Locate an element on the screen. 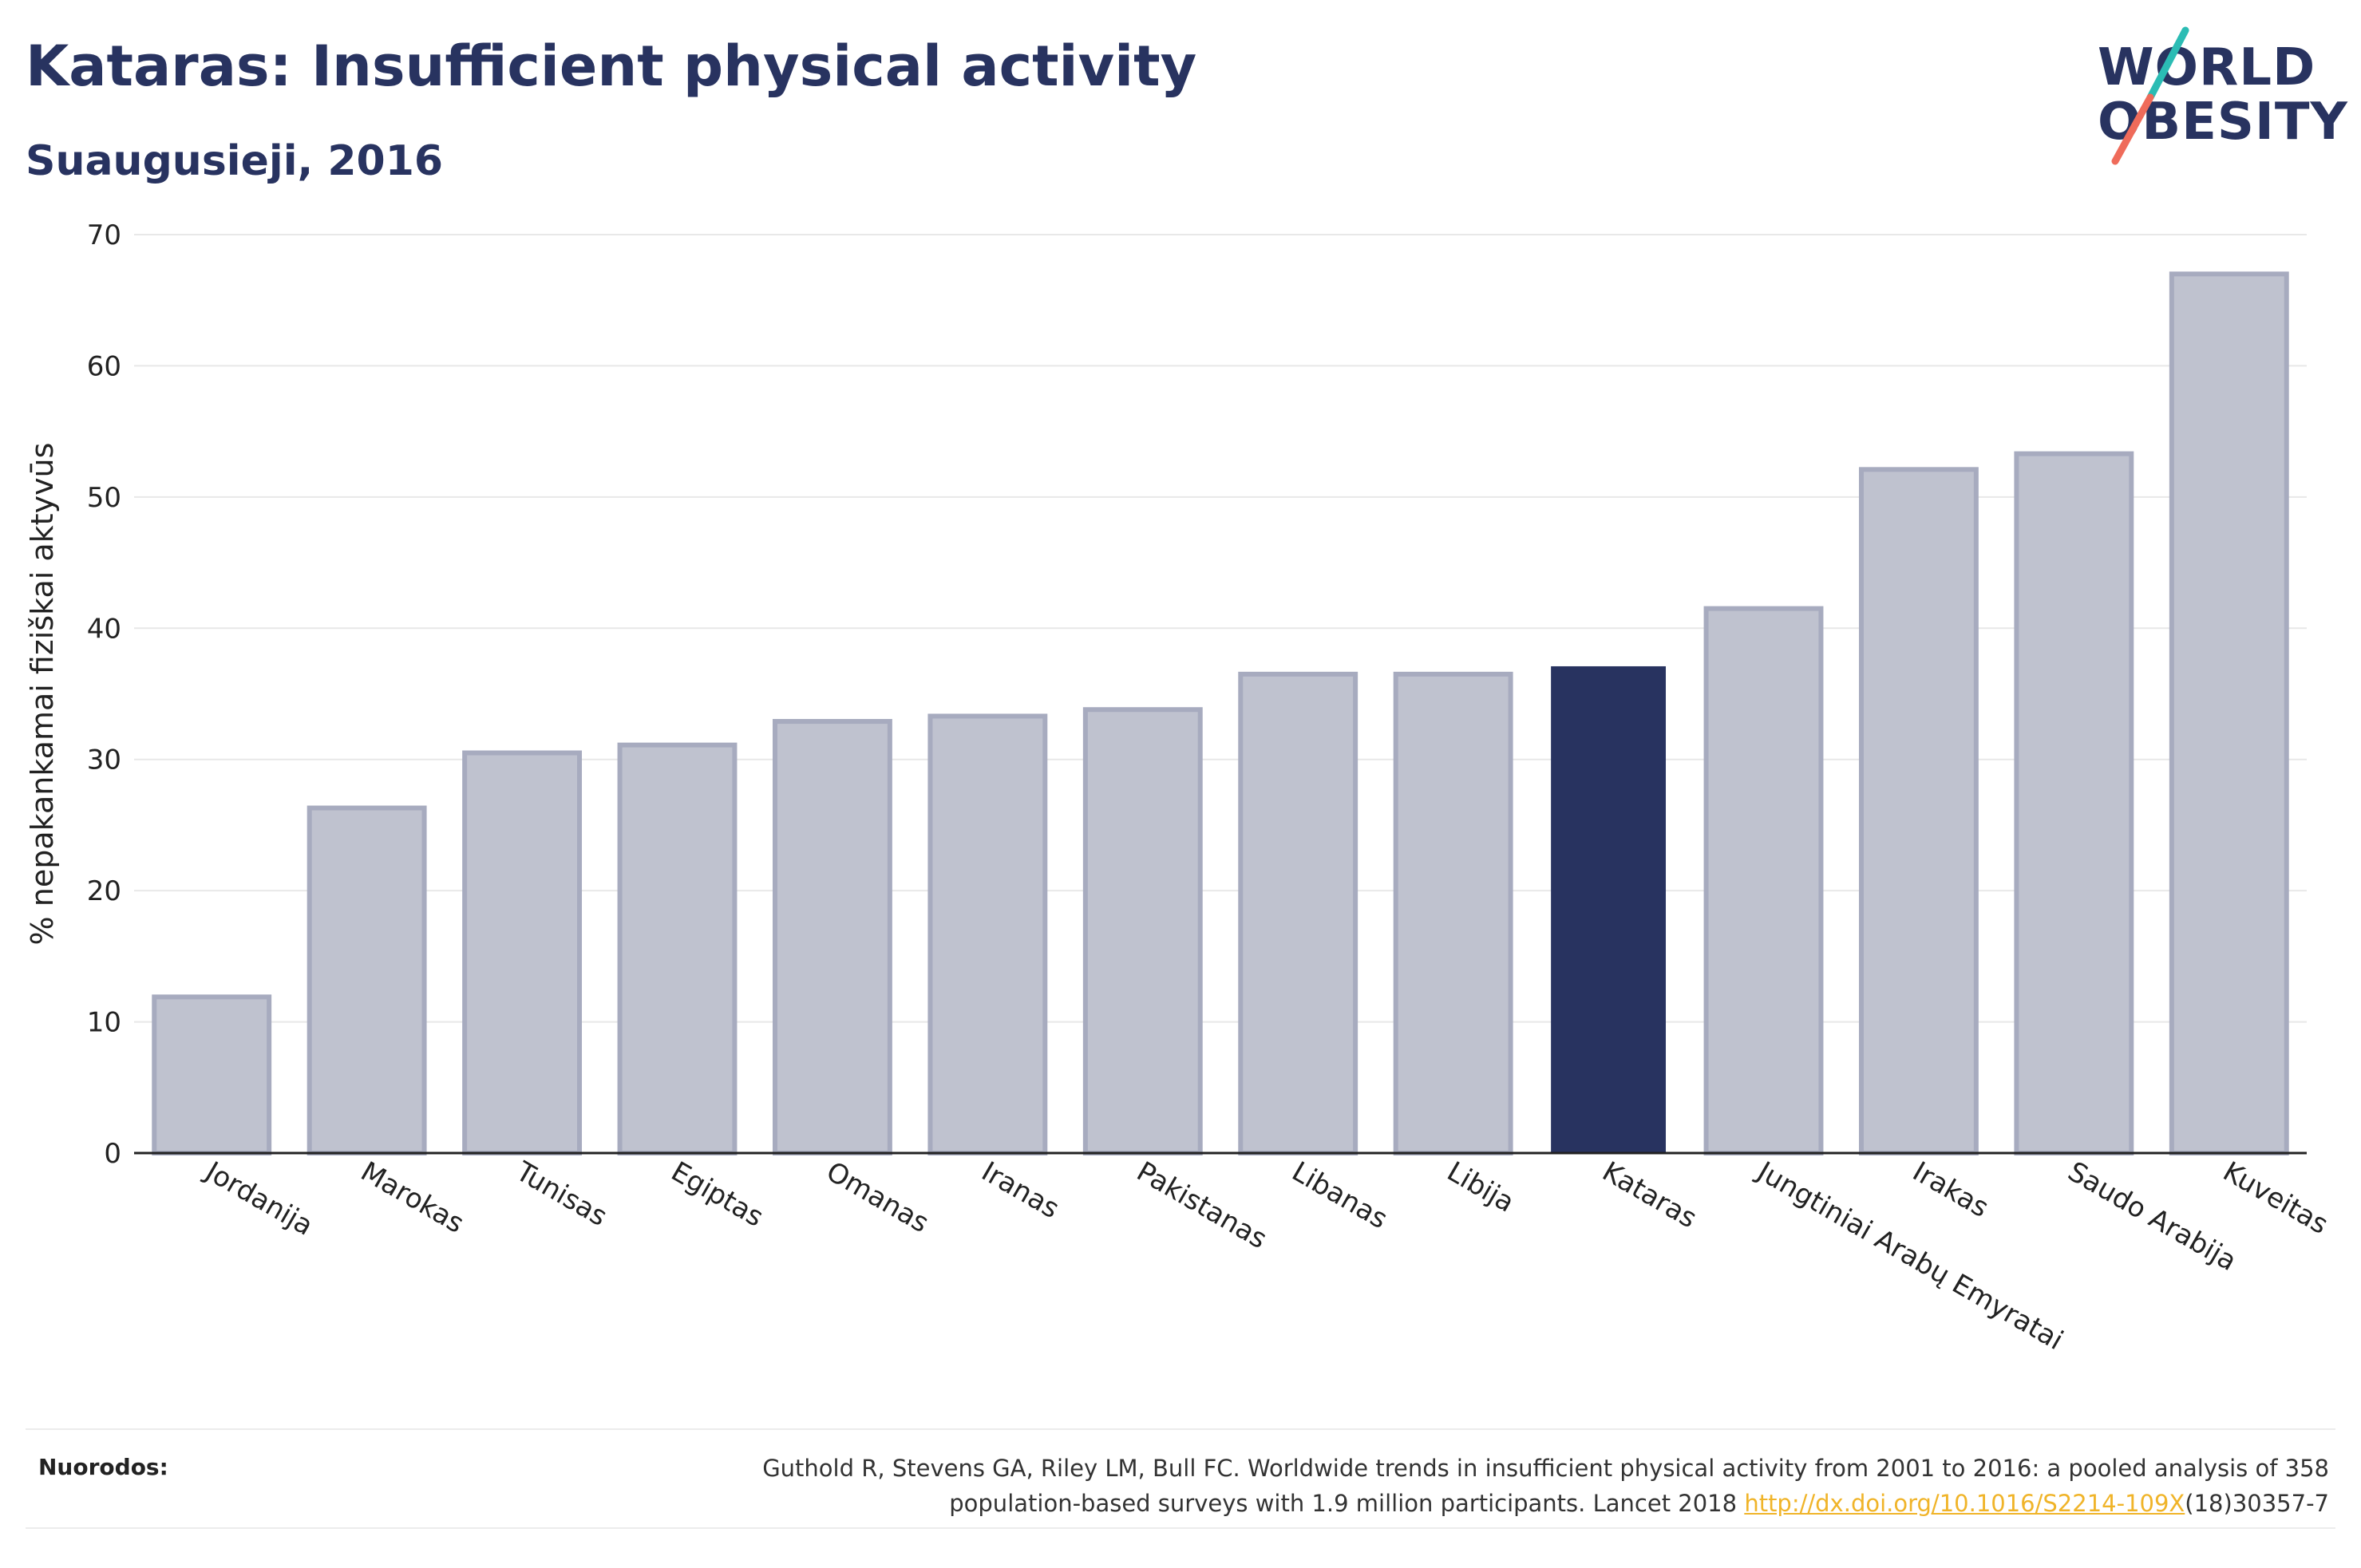  y-tick-label: 20 is located at coordinates (104, 891).